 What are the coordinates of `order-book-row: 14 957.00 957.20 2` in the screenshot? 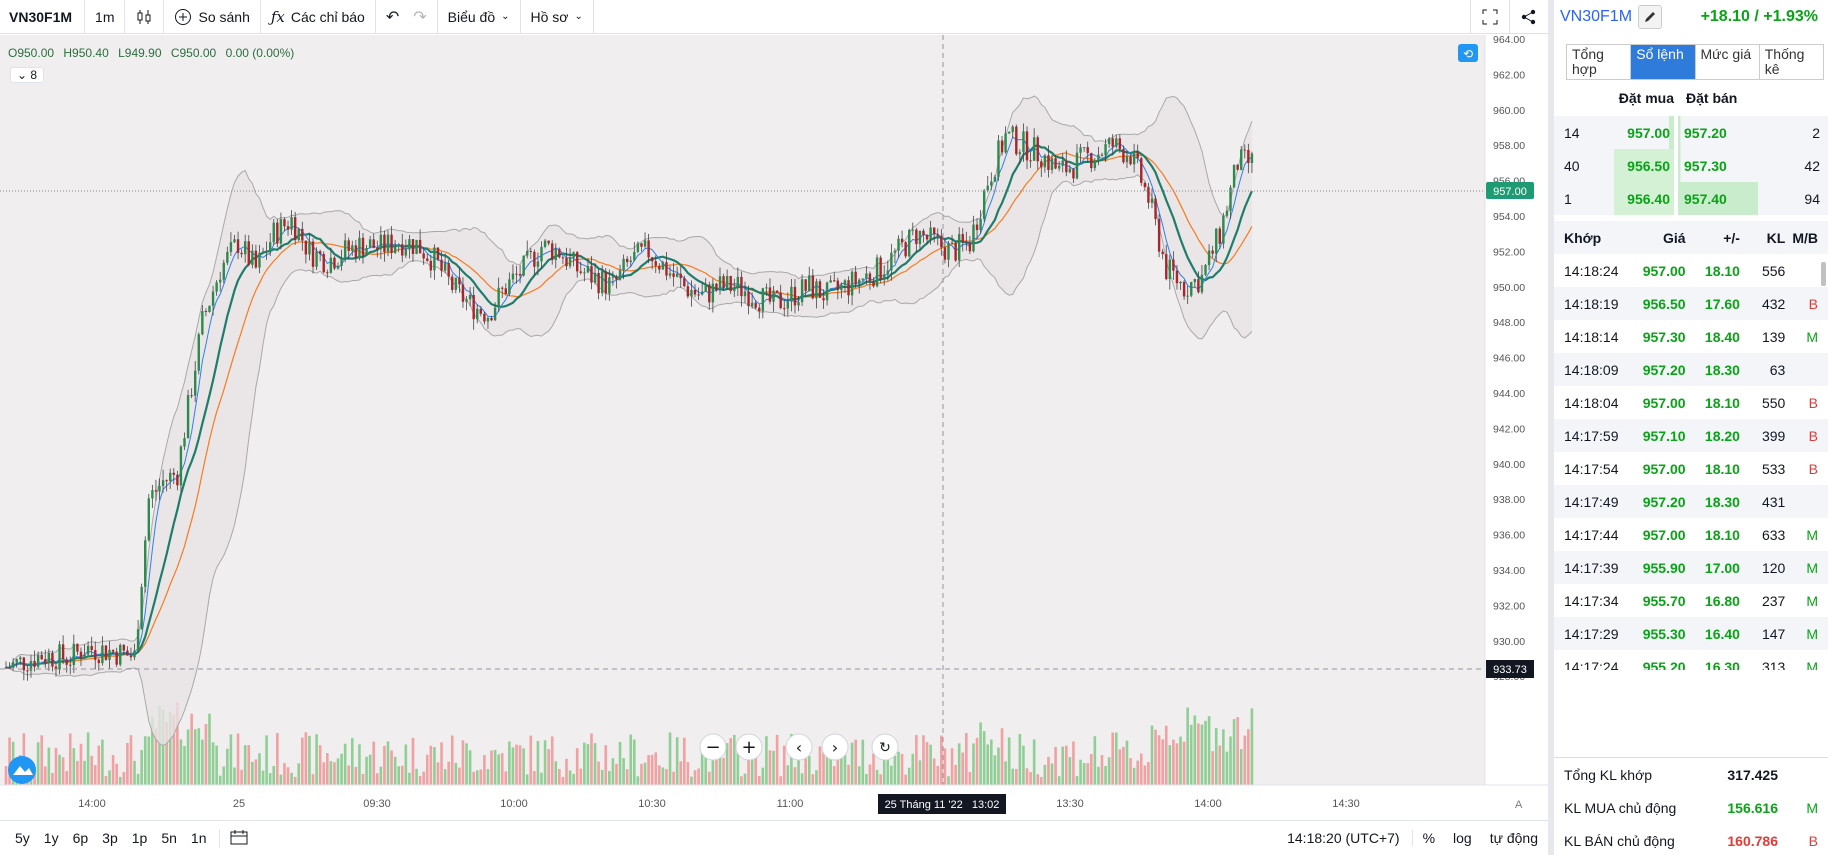 It's located at (1691, 132).